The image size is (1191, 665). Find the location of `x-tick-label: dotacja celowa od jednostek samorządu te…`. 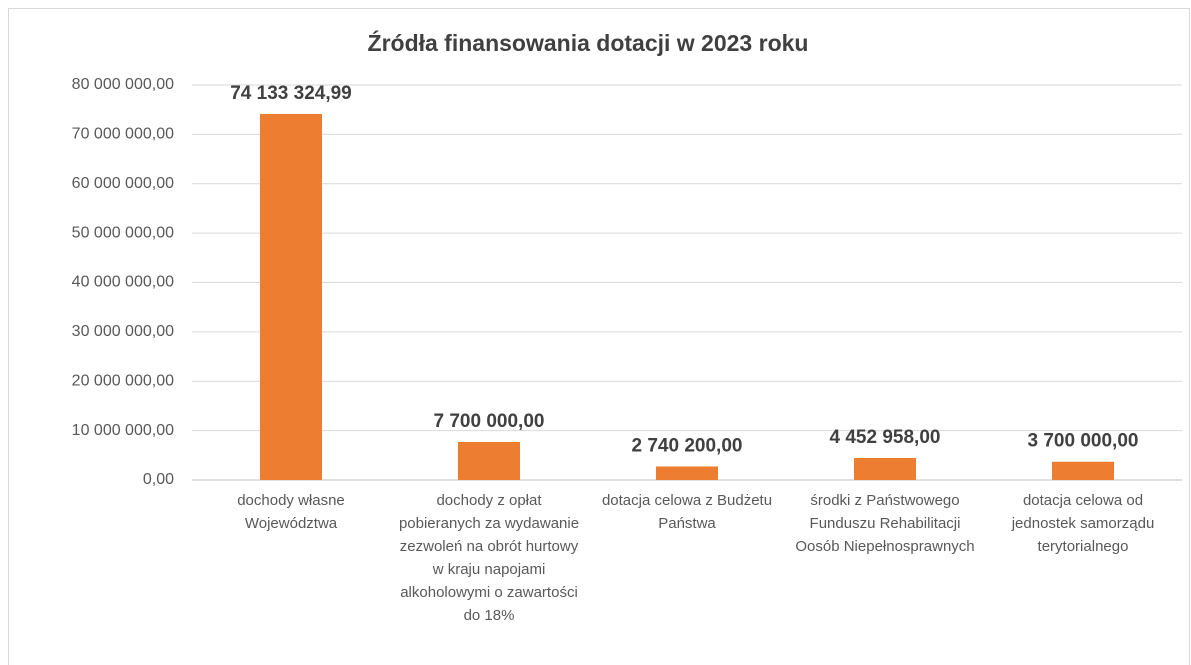

x-tick-label: dotacja celowa od jednostek samorządu te… is located at coordinates (1083, 523).